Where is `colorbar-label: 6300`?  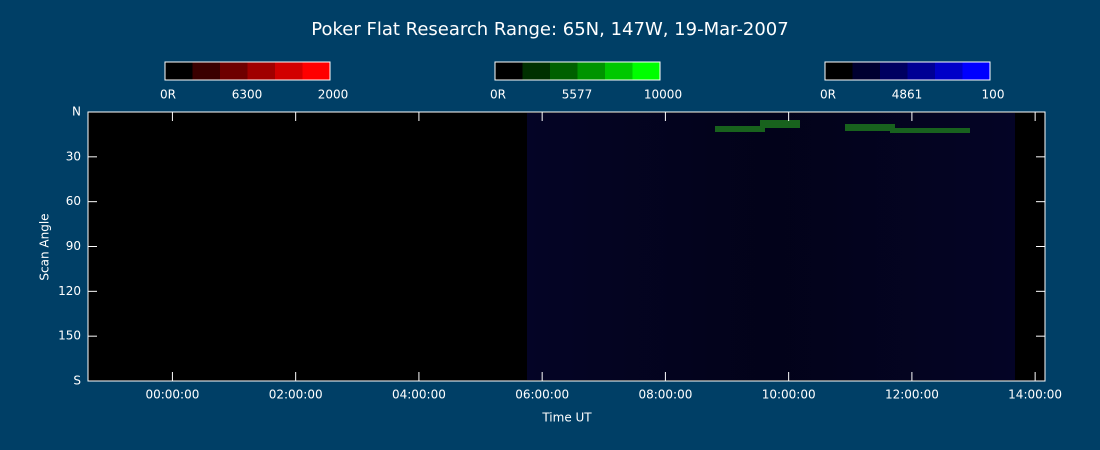 colorbar-label: 6300 is located at coordinates (247, 95).